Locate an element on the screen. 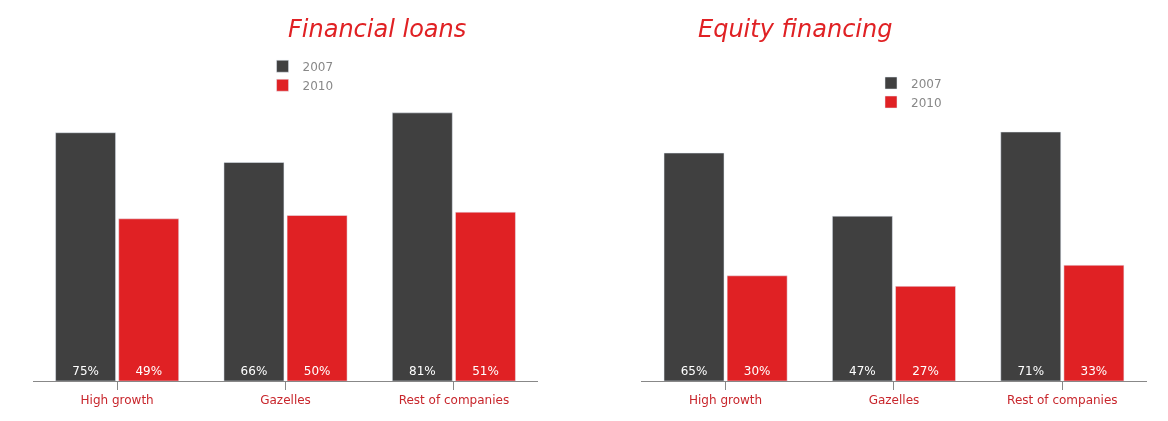  data-label: 50% is located at coordinates (317, 371).